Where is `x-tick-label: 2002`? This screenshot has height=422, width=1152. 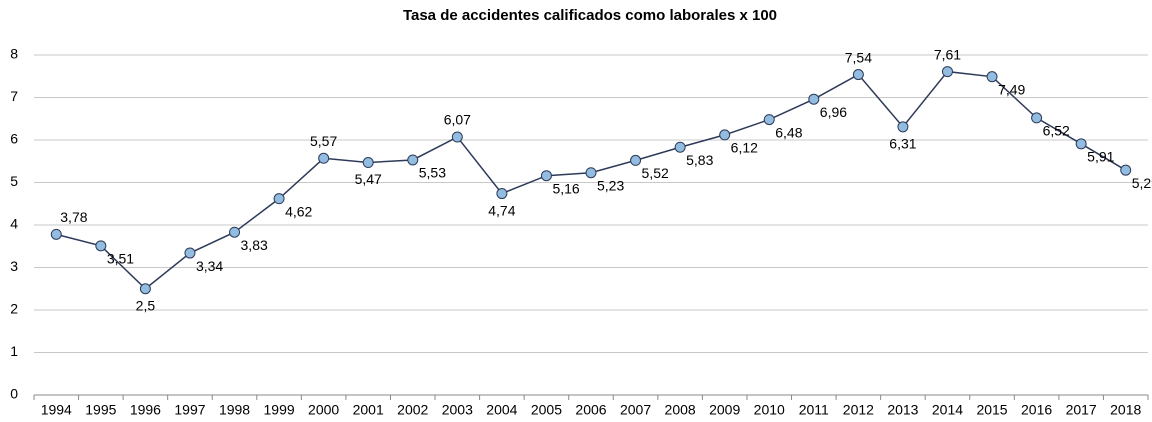
x-tick-label: 2002 is located at coordinates (412, 410).